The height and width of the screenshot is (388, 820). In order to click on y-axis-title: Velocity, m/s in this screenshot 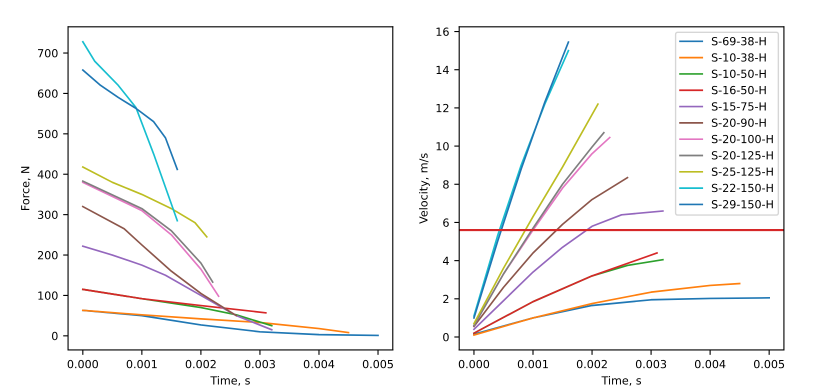, I will do `click(424, 188)`.